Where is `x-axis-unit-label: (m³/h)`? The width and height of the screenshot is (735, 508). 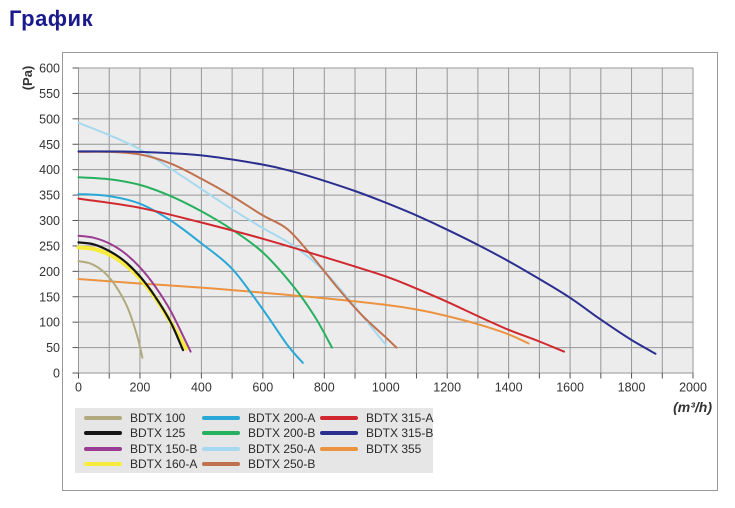
x-axis-unit-label: (m³/h) is located at coordinates (692, 407).